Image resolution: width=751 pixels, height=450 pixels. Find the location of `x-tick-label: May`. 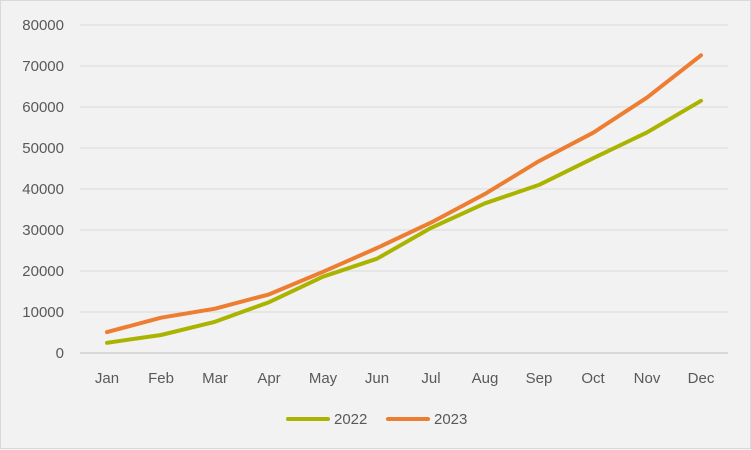

x-tick-label: May is located at coordinates (323, 378).